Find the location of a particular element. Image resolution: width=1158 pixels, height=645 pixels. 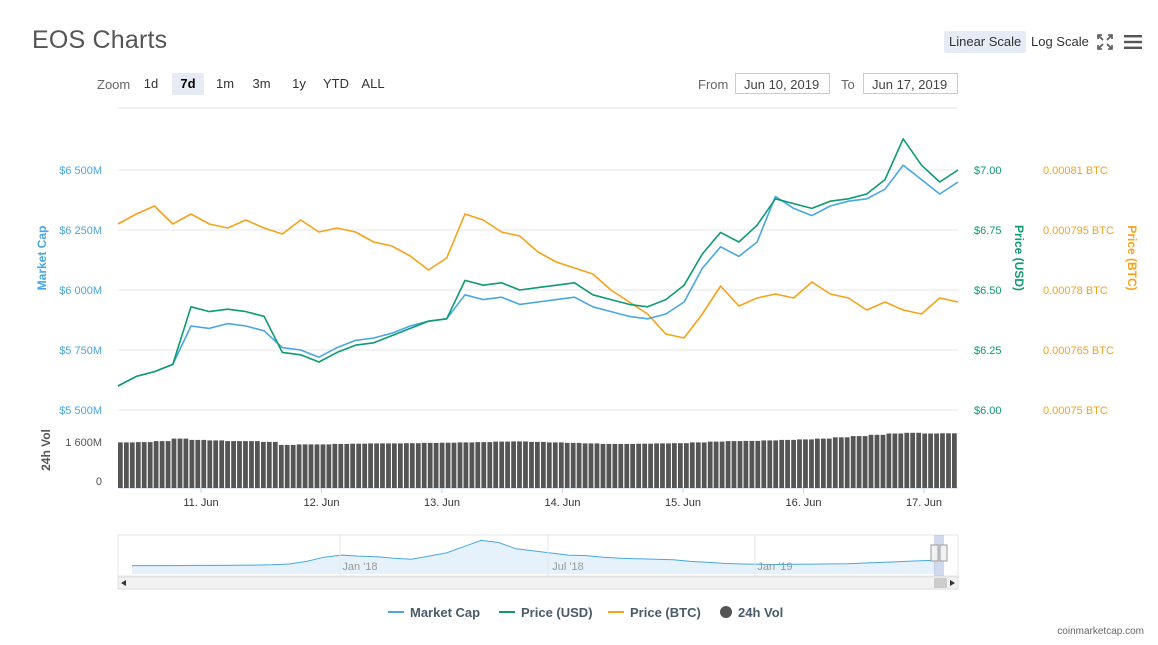

navigator-label: Jul '18 is located at coordinates (567, 567).